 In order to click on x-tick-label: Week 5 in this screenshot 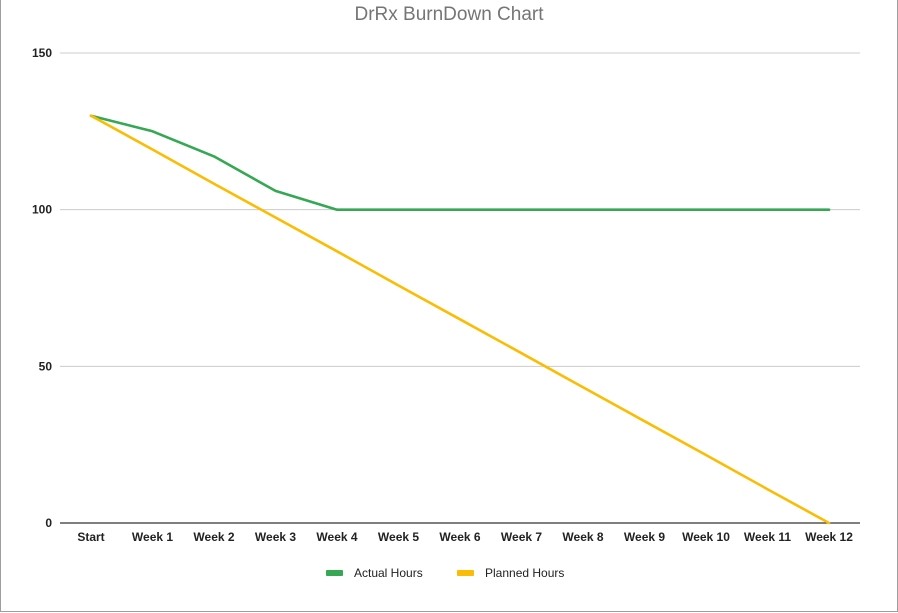, I will do `click(398, 537)`.